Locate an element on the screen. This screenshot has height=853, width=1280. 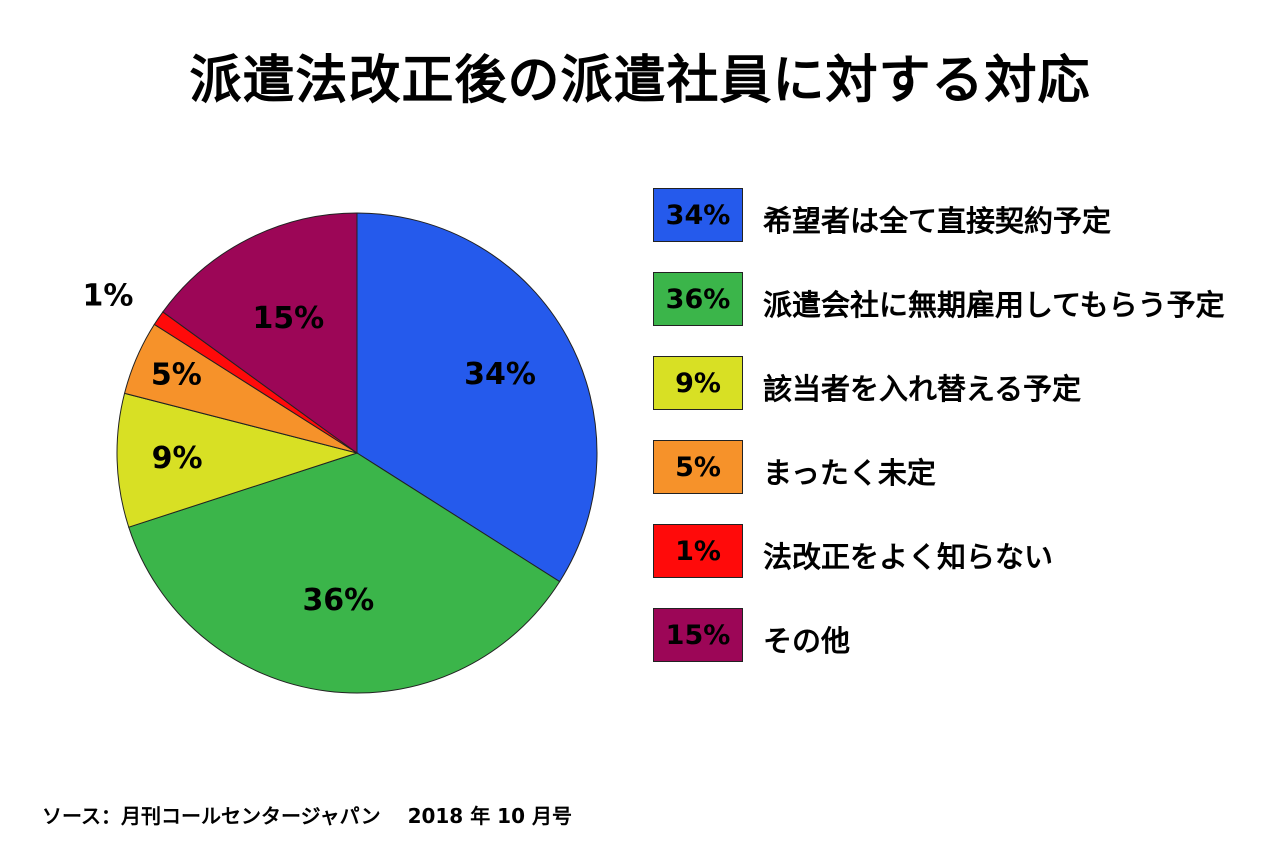
chart-title: 派遣法改正後の派遣社員に対する対応 is located at coordinates (640, 81).